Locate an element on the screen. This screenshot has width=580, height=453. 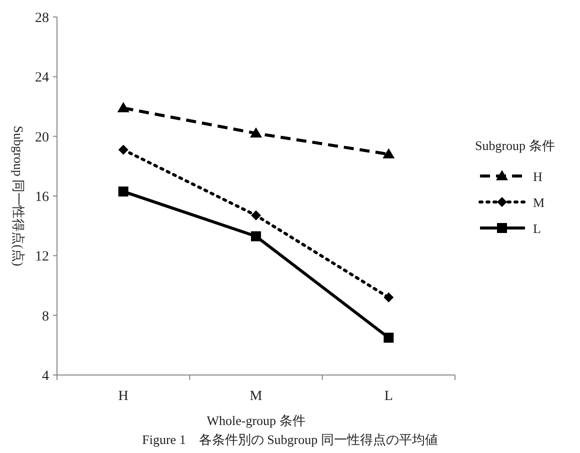
x-tick-label: M is located at coordinates (256, 396).